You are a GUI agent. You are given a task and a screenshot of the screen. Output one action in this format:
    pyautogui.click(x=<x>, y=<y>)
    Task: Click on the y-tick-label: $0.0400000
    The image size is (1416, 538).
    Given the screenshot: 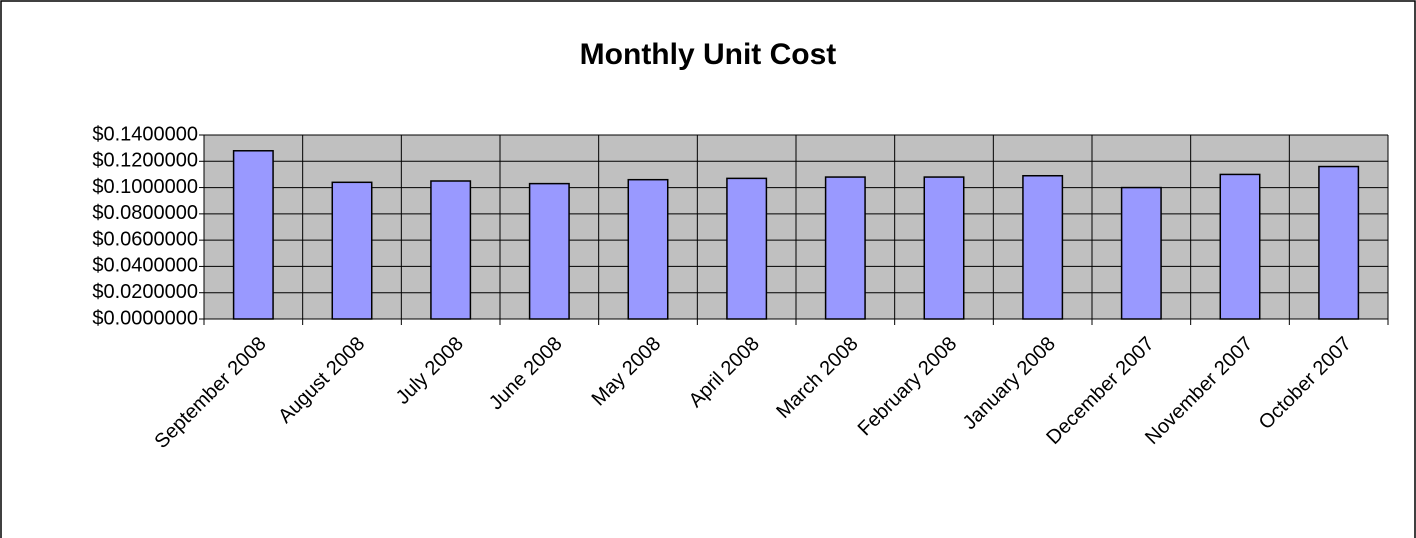 What is the action you would take?
    pyautogui.click(x=145, y=266)
    